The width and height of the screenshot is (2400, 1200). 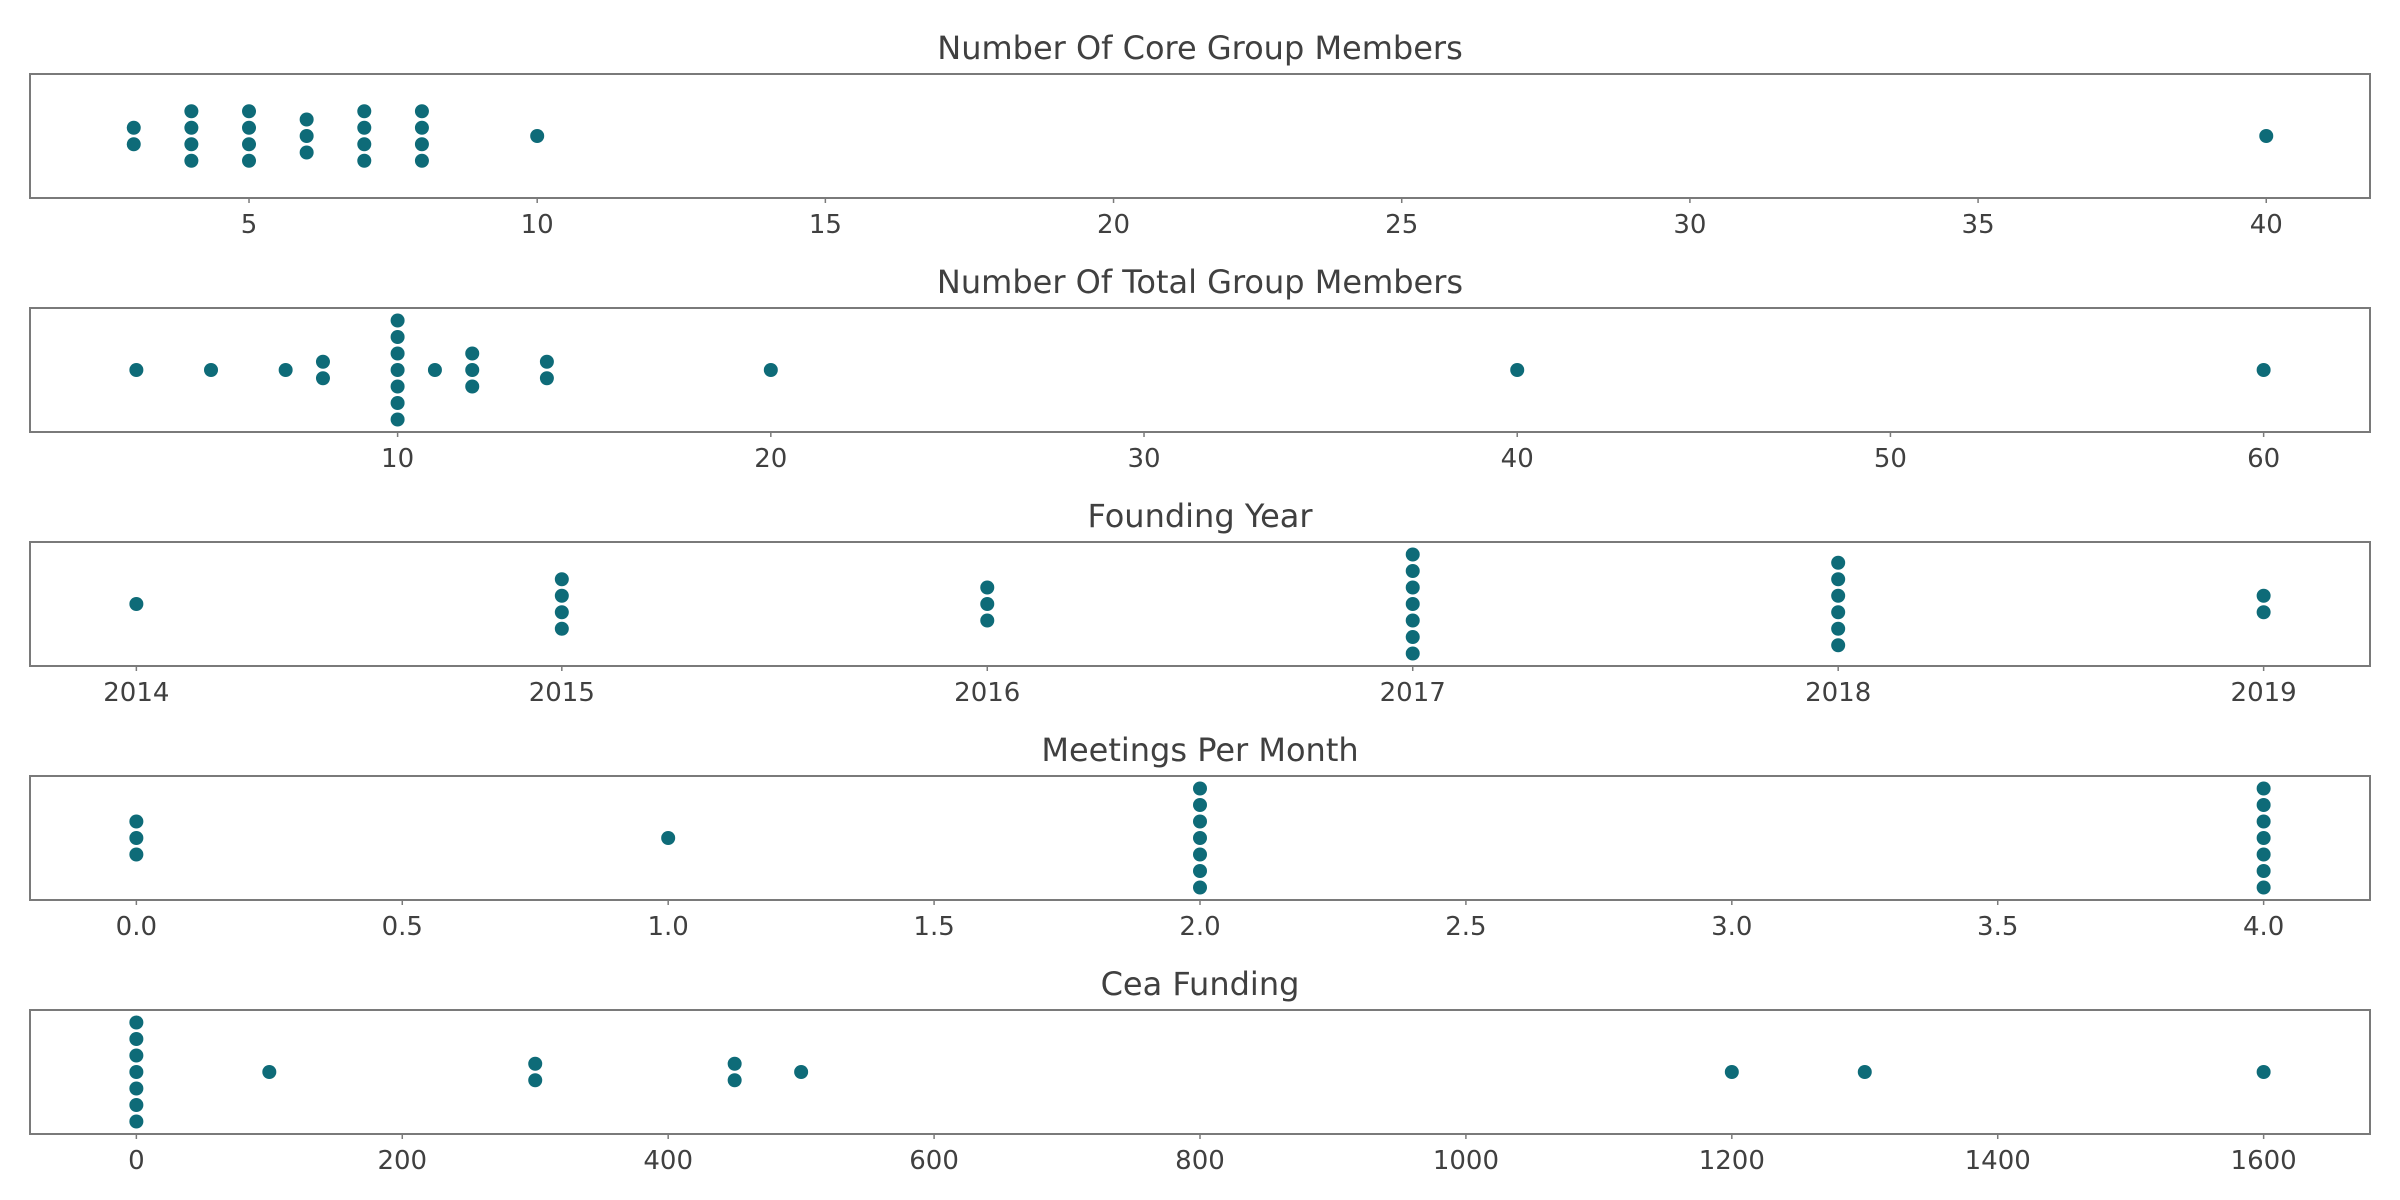 What do you see at coordinates (1200, 282) in the screenshot?
I see `panel-title: Number Of Total Group Members` at bounding box center [1200, 282].